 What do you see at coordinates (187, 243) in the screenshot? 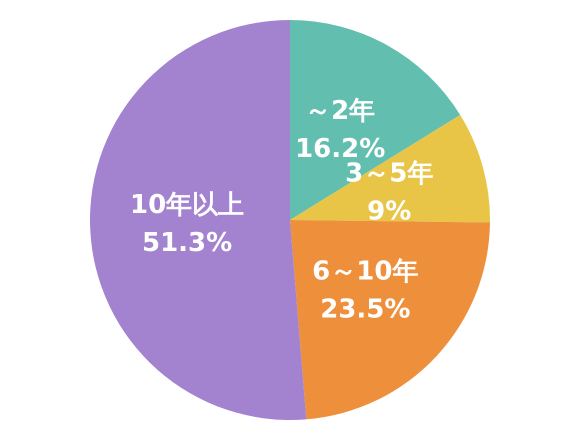
I see `data-label: 51.3%` at bounding box center [187, 243].